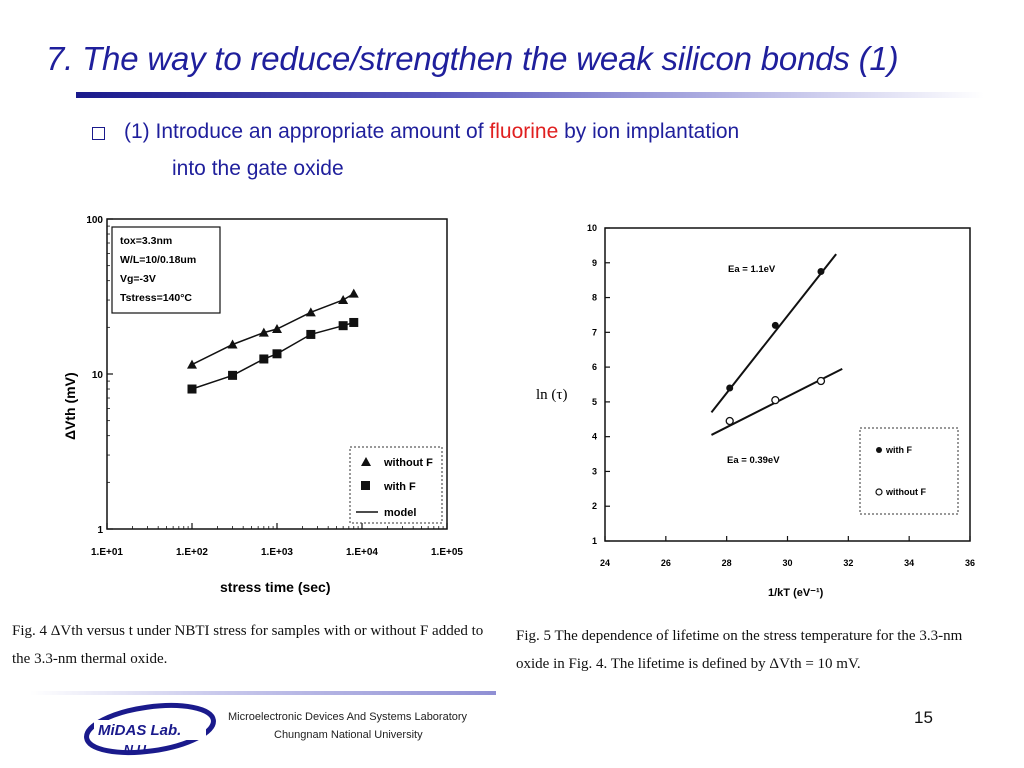 Image resolution: width=1024 pixels, height=768 pixels. Describe the element at coordinates (649, 131) in the screenshot. I see `bullet-text-after: by ion implantation` at that location.